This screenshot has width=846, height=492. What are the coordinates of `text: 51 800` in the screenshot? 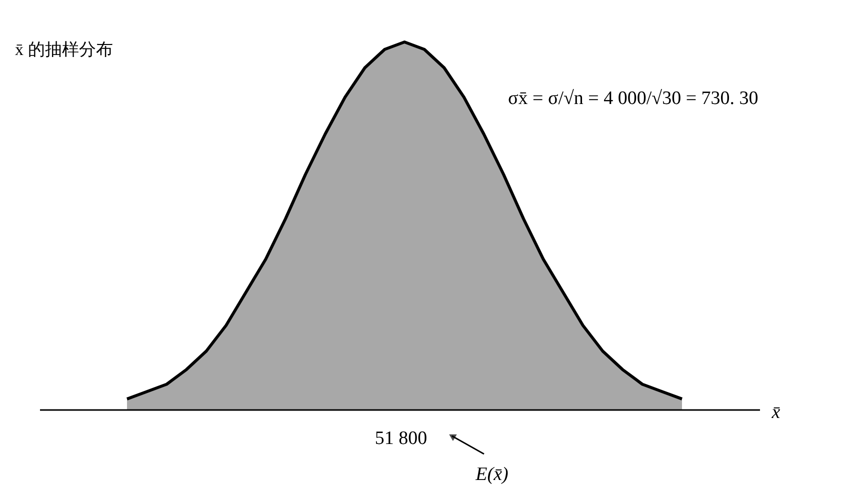 It's located at (401, 438).